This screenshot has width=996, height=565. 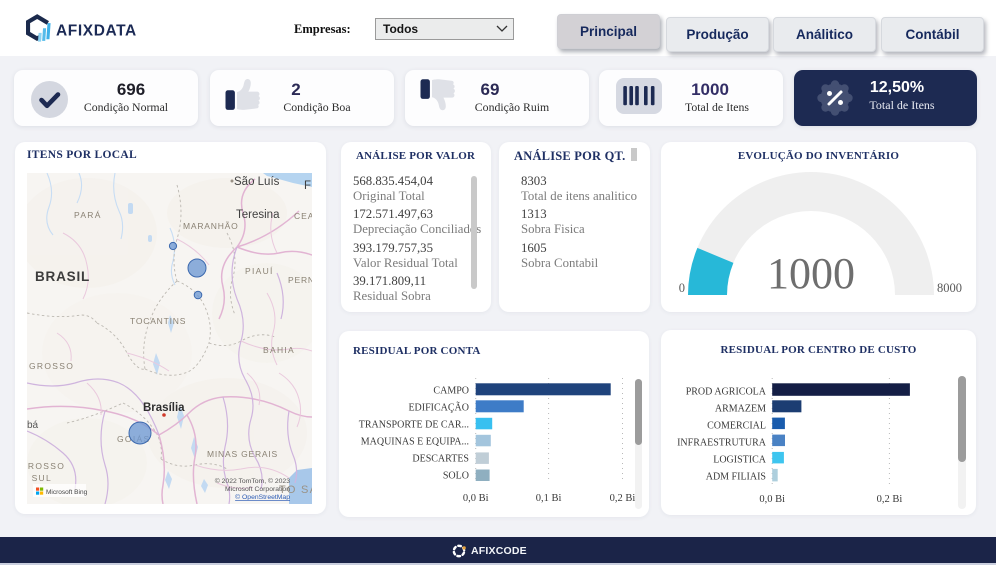 I want to click on svg-text: BAHIA, so click(x=279, y=350).